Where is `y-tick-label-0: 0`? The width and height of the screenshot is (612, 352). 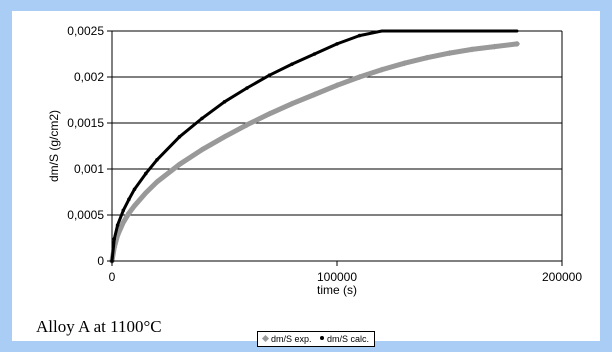
y-tick-label-0: 0 is located at coordinates (100, 261).